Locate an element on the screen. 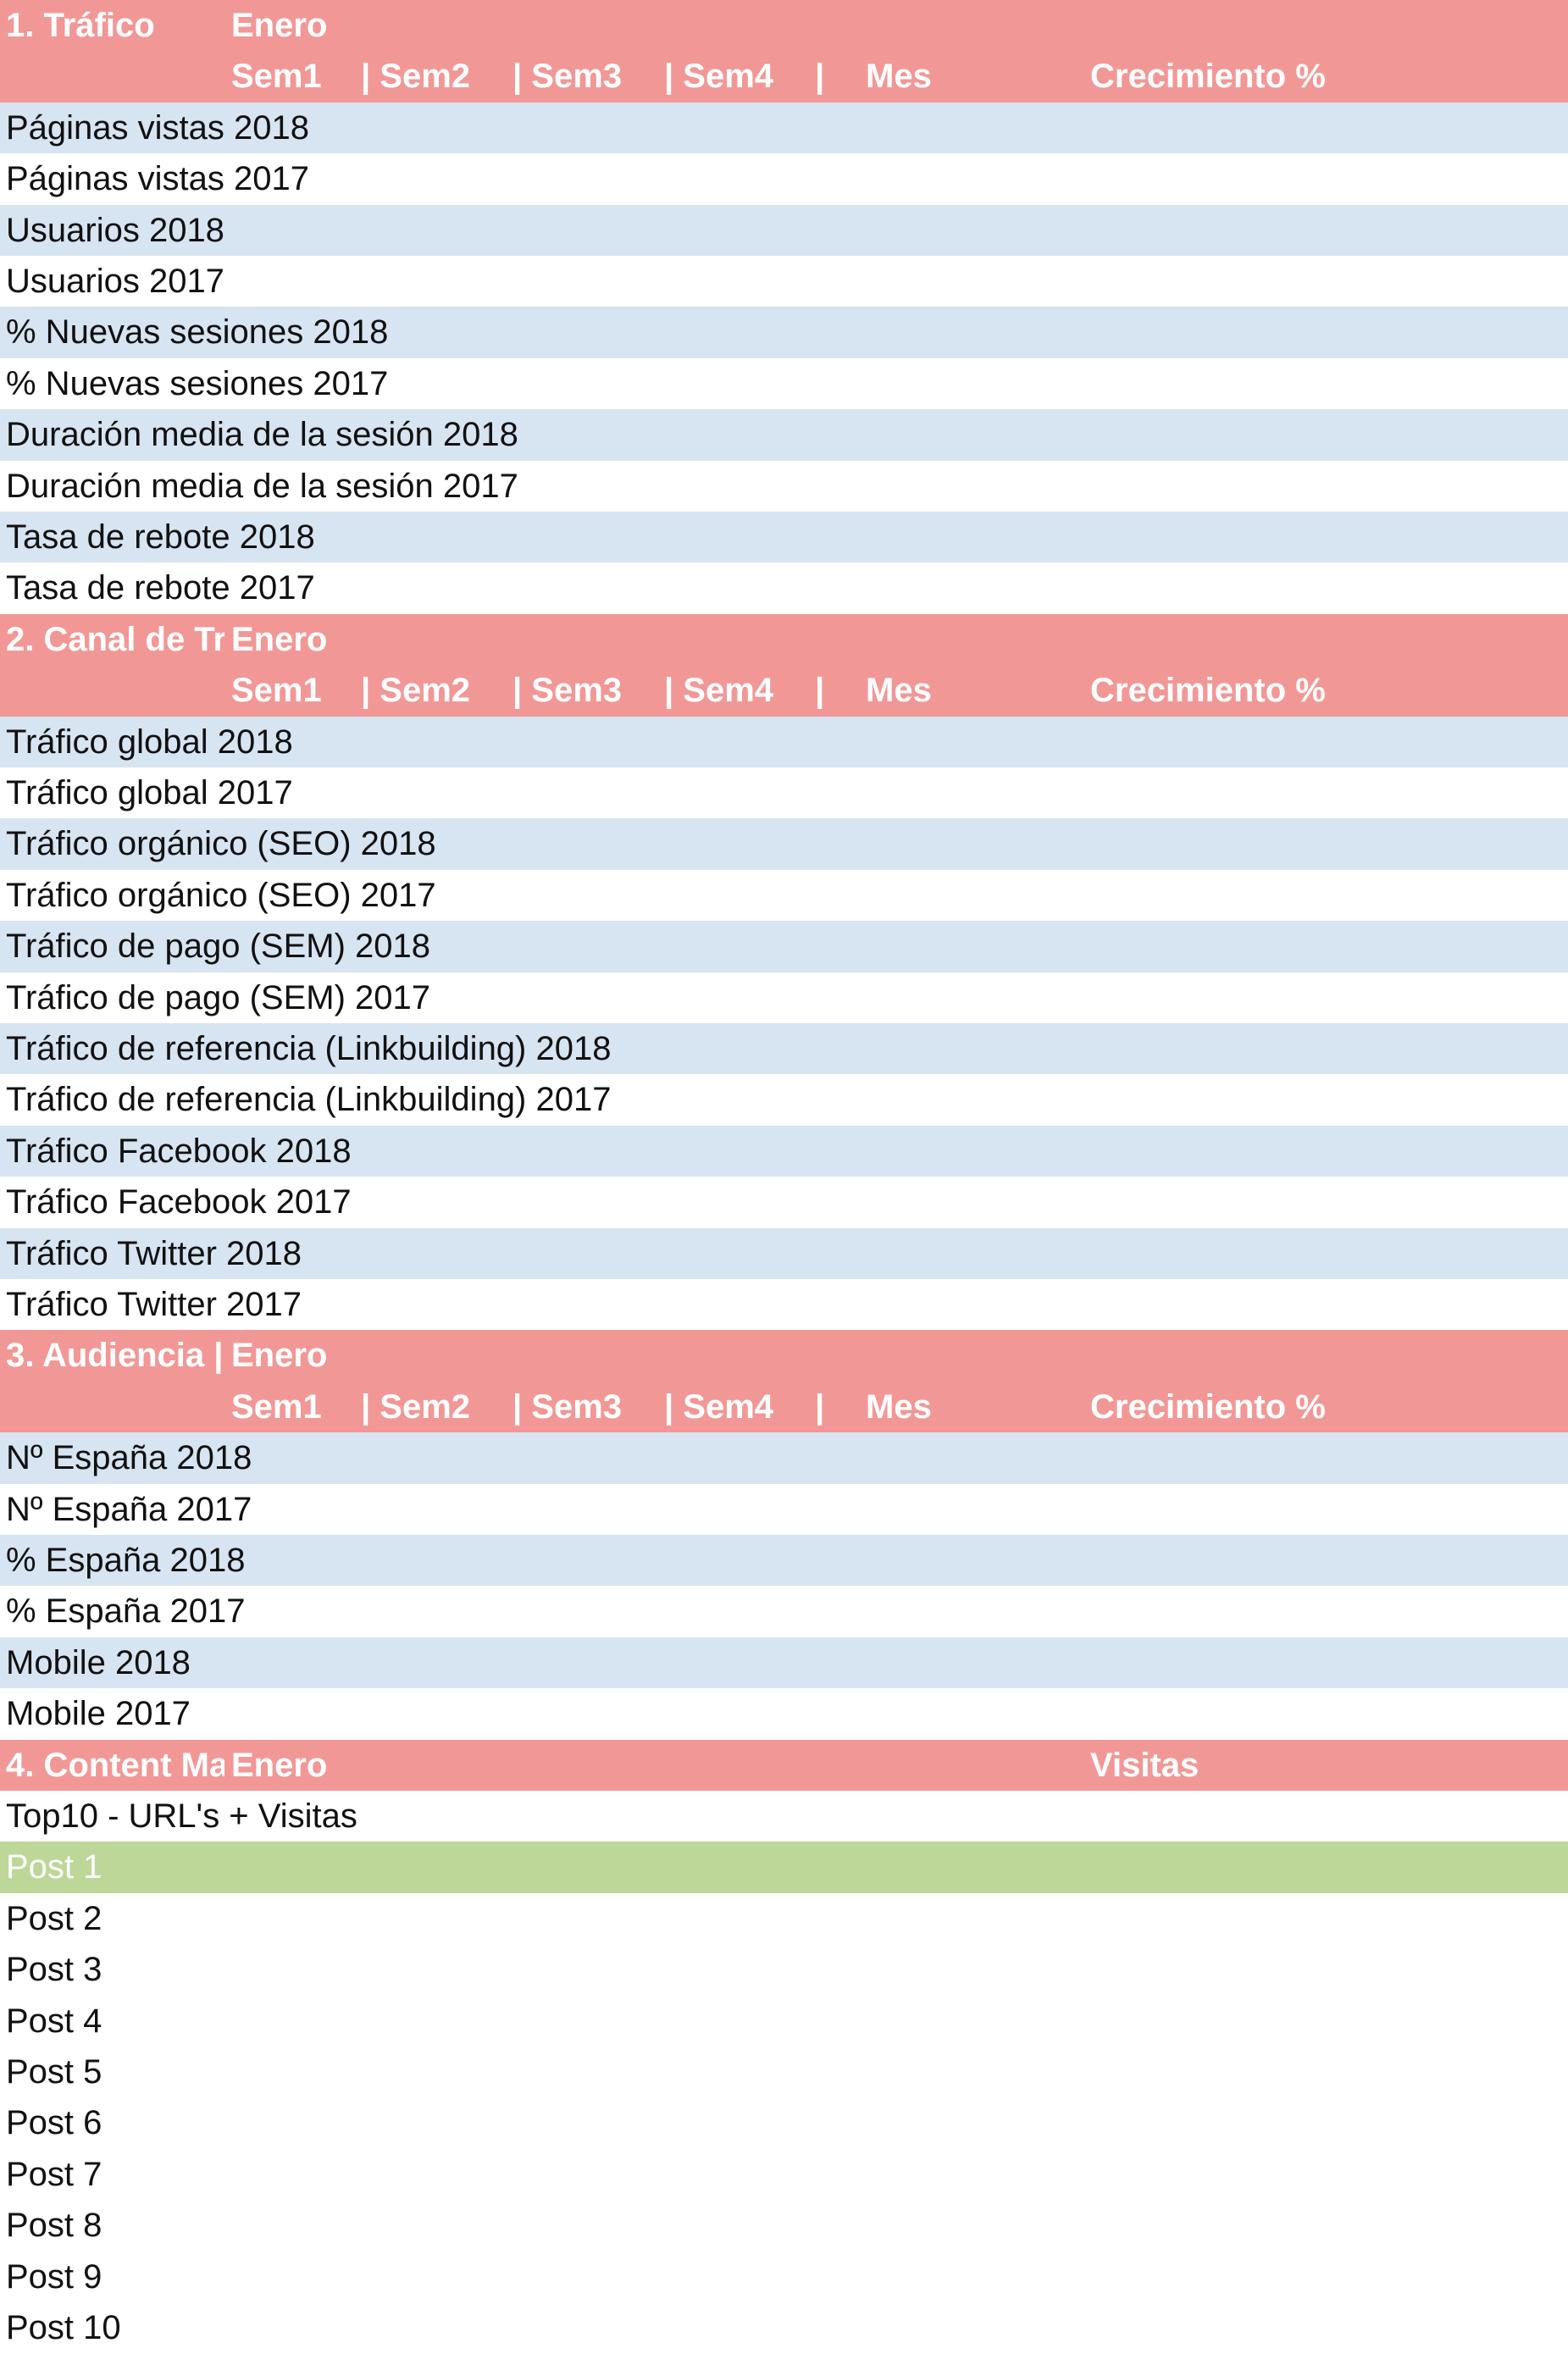 This screenshot has width=1568, height=2354. section-header-trafico: 1. Tráfico Enero is located at coordinates (784, 26).